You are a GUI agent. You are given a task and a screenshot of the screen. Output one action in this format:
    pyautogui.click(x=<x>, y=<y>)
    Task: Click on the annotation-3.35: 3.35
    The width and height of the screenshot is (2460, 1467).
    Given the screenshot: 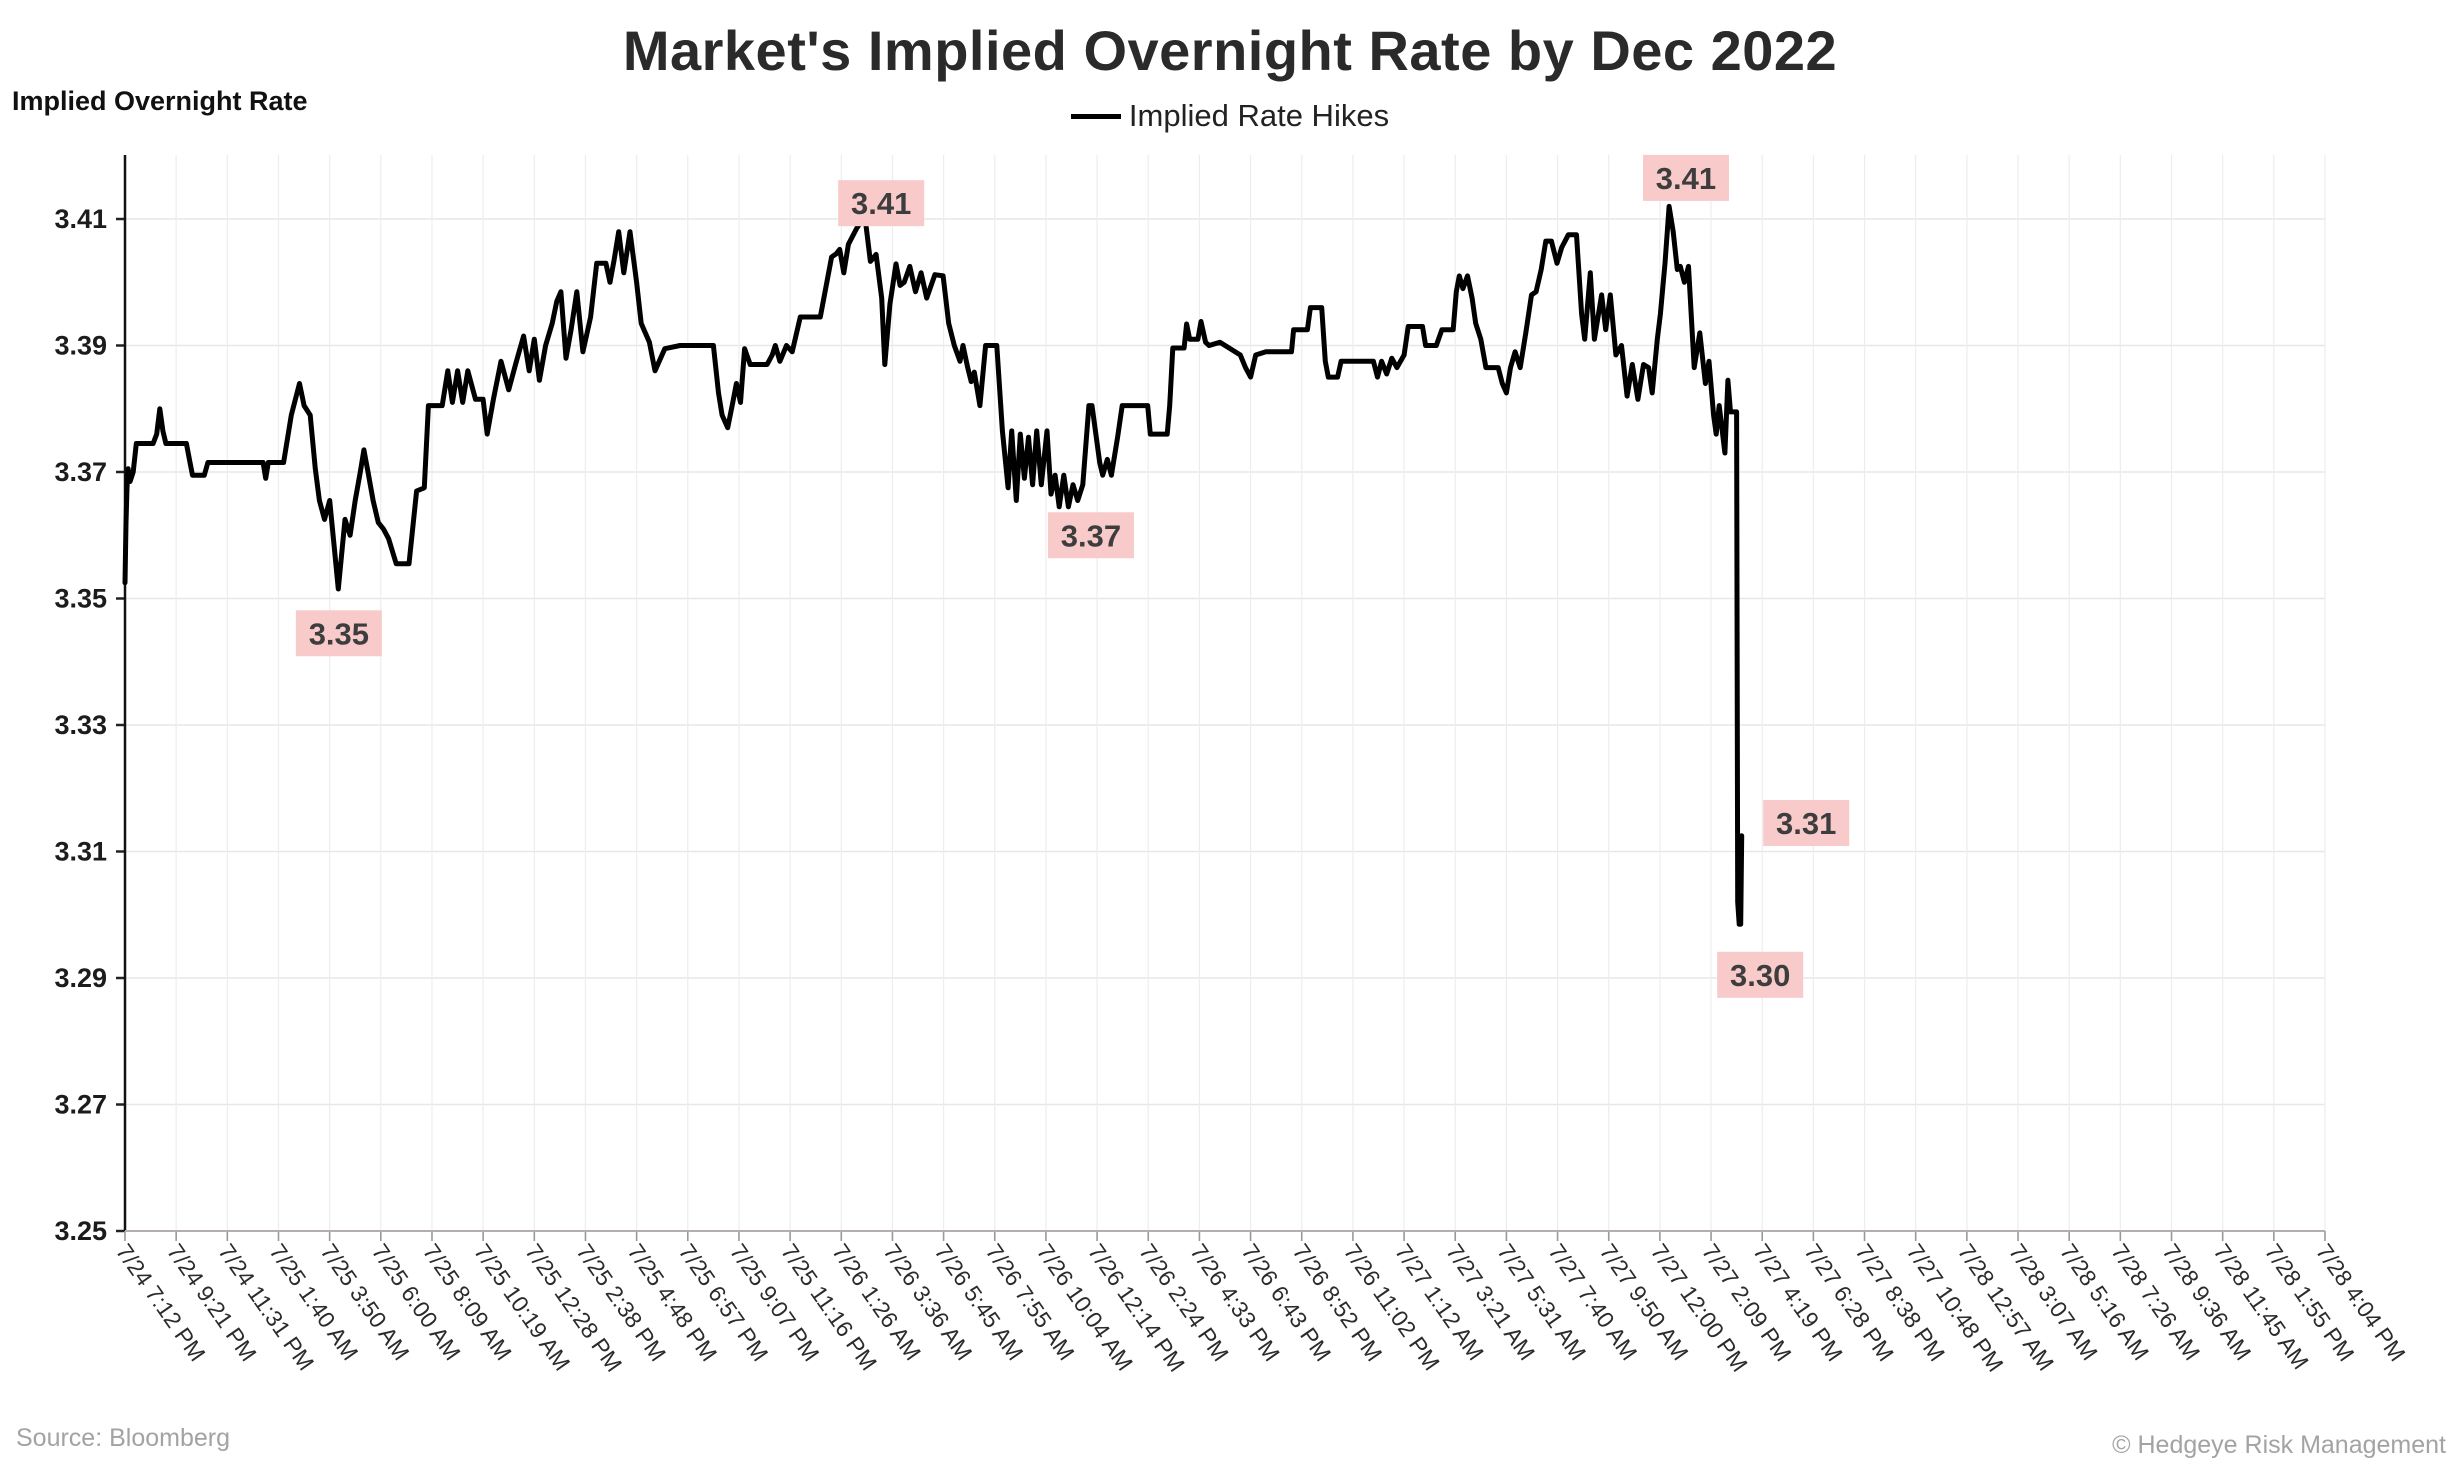 What is the action you would take?
    pyautogui.click(x=338, y=633)
    